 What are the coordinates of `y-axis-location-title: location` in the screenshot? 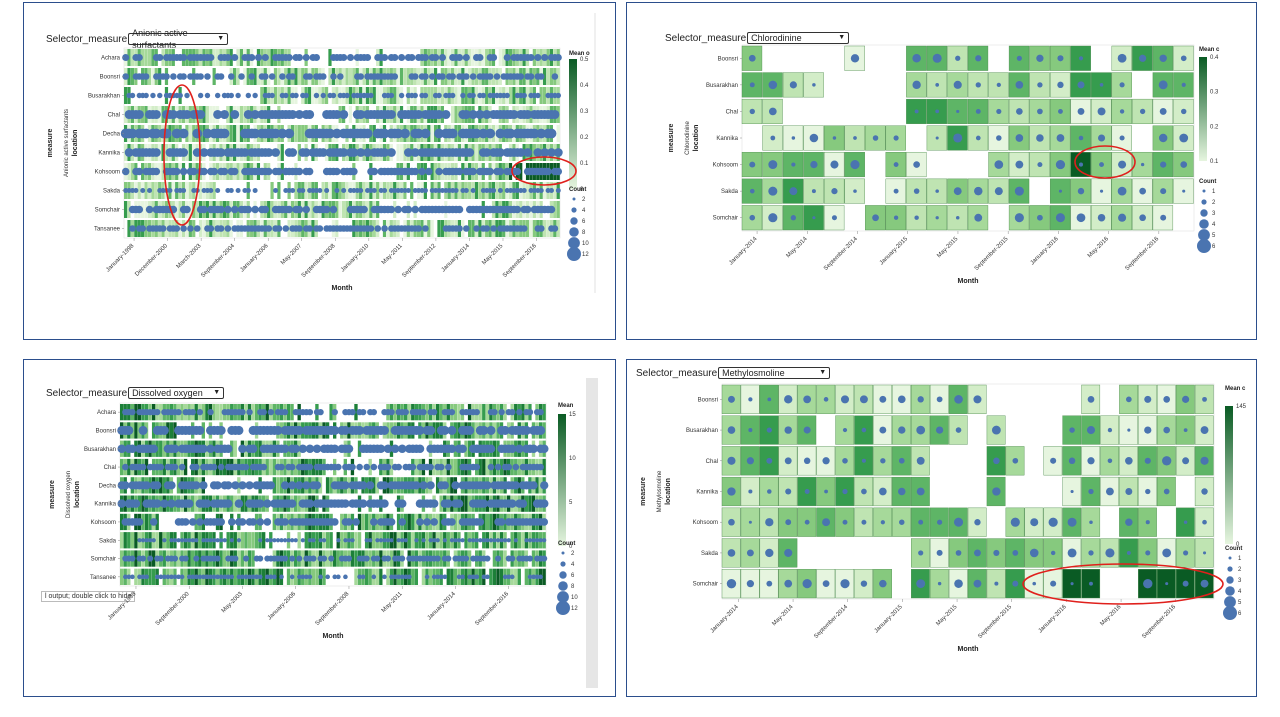 It's located at (668, 491).